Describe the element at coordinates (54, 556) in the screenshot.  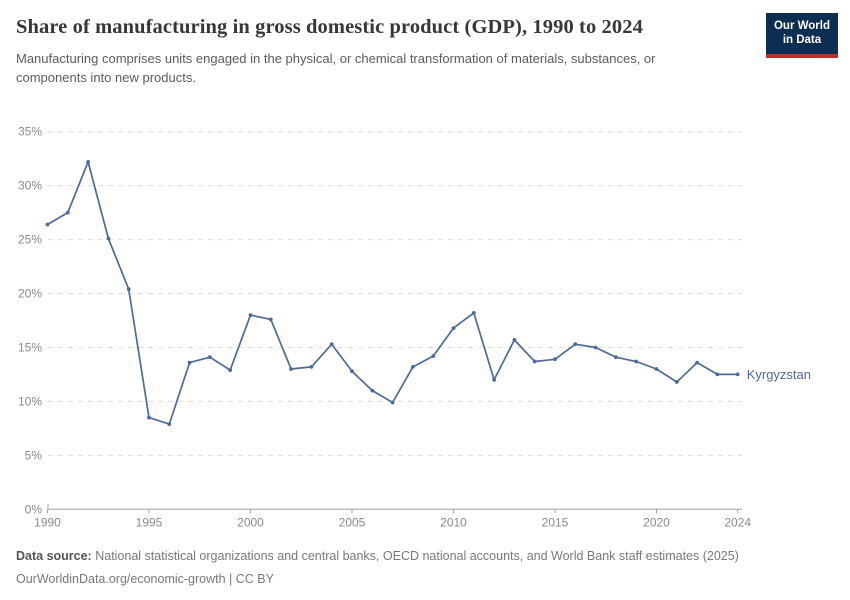
I see `data-source-label: Data source:` at that location.